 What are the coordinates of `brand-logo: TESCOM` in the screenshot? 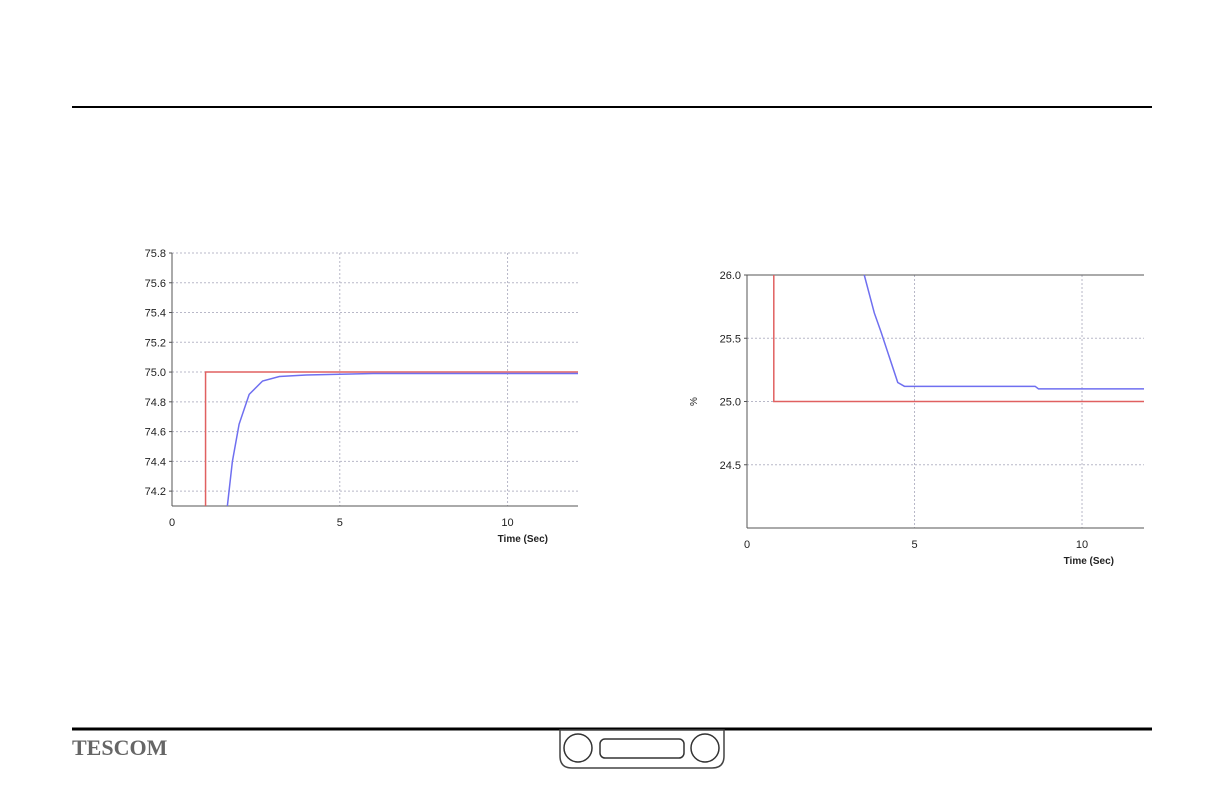 It's located at (120, 747).